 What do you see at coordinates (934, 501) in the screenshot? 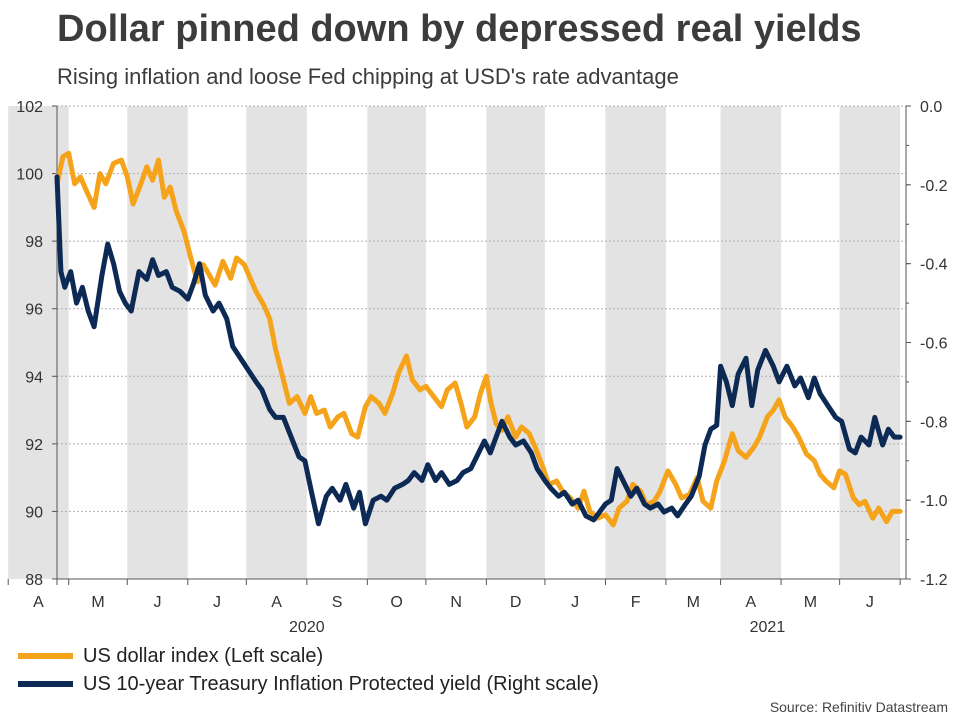
I see `y-right-tick-label: -1.0` at bounding box center [934, 501].